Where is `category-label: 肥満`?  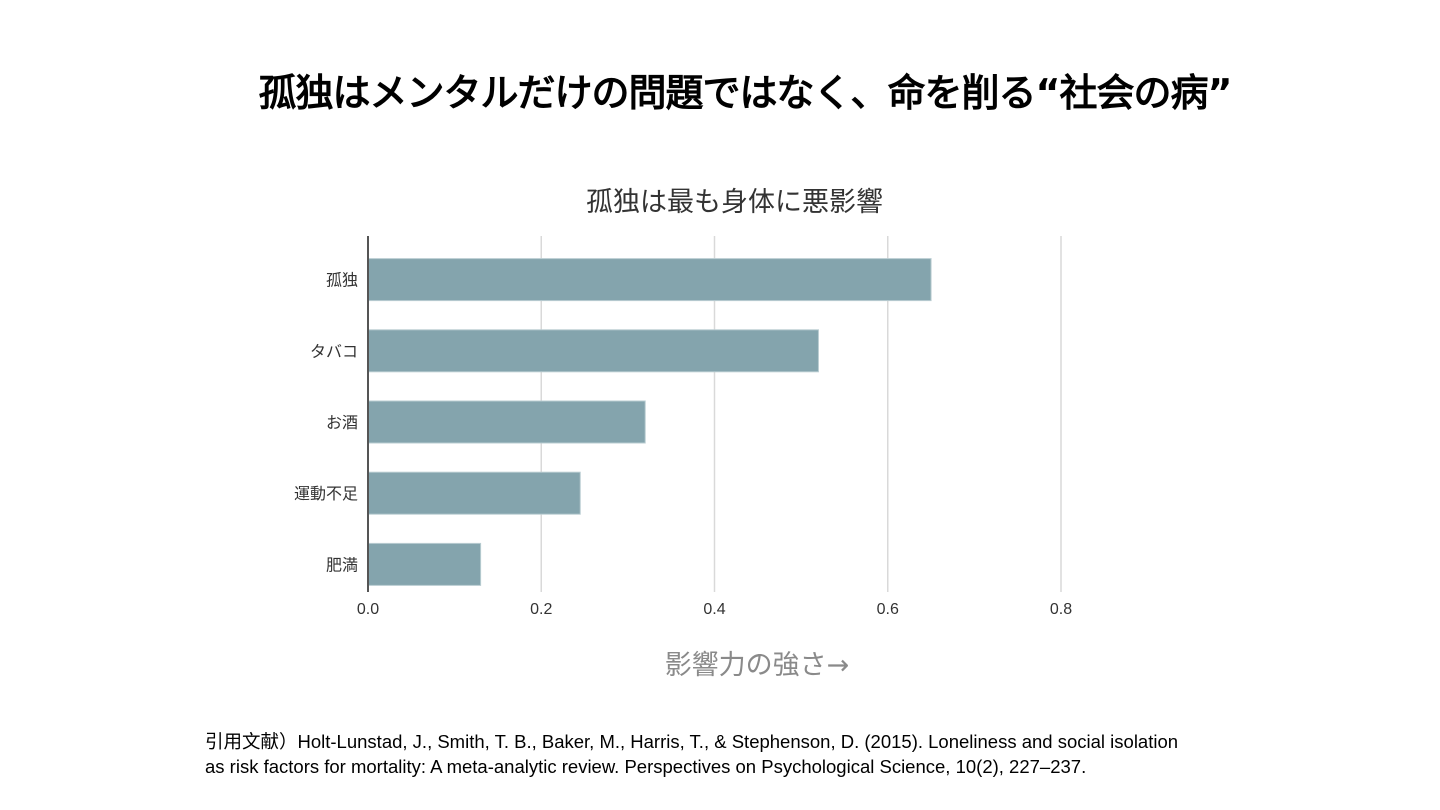
category-label: 肥満 is located at coordinates (342, 564).